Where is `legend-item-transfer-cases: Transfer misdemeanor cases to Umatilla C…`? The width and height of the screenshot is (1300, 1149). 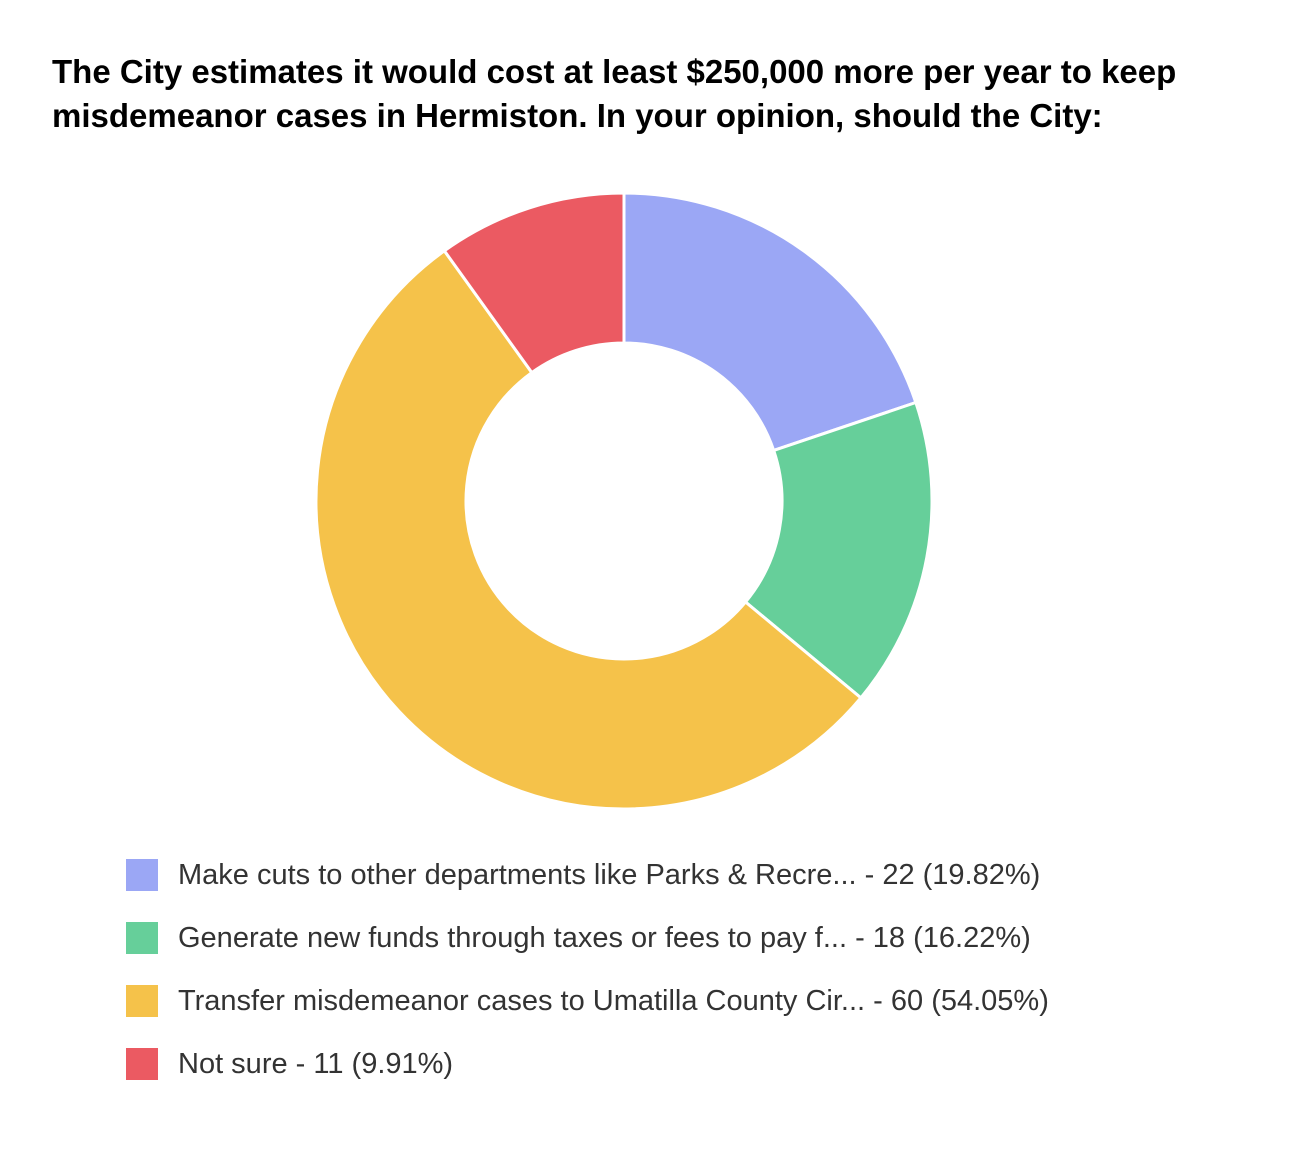 legend-item-transfer-cases: Transfer misdemeanor cases to Umatilla C… is located at coordinates (676, 1001).